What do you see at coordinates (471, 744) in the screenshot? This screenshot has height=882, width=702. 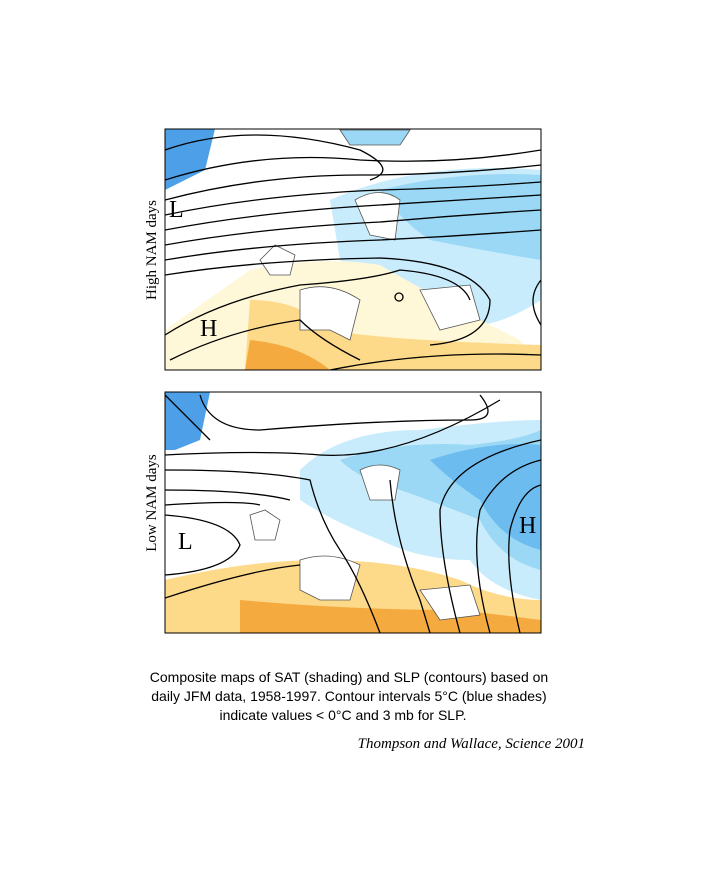 I see `citation: Thompson and Wallace, Science 2001` at bounding box center [471, 744].